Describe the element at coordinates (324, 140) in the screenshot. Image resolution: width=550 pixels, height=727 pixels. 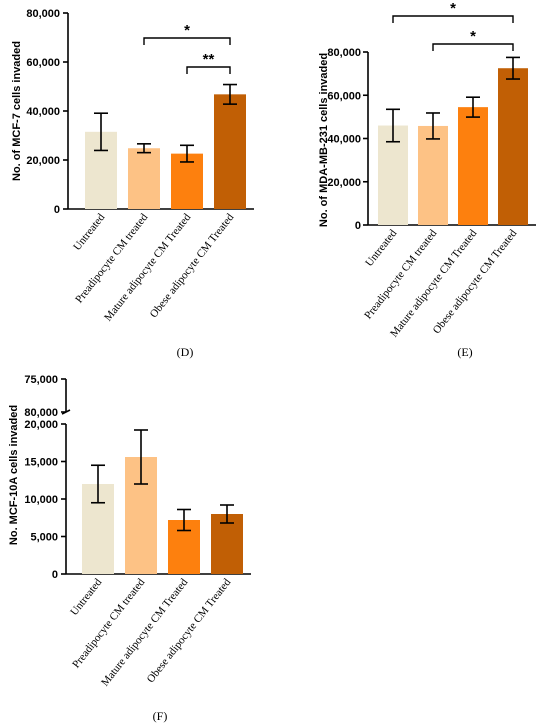
I see `y-axis-label: No. of MDA-MB-231 cells invaded` at that location.